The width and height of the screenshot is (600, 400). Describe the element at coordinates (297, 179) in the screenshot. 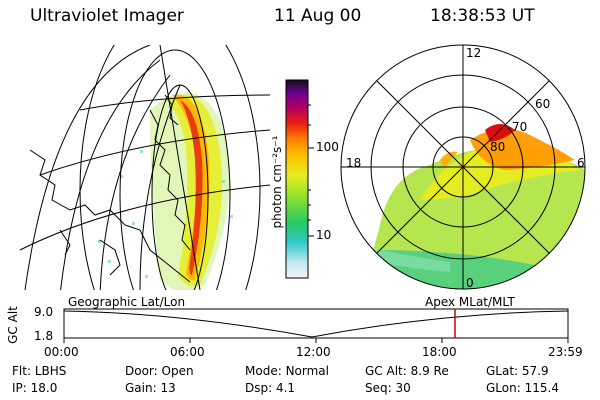

I see `colorbar-gradient` at that location.